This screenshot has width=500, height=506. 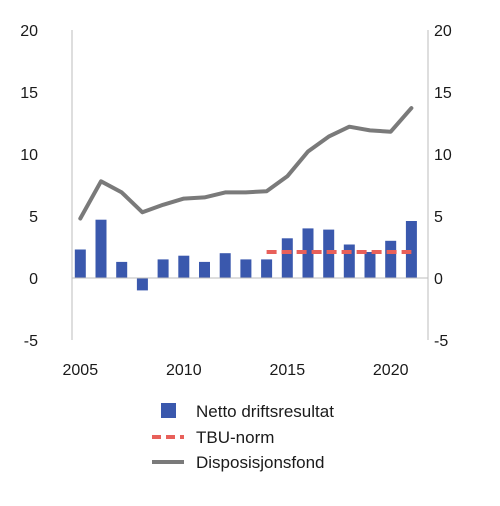 What do you see at coordinates (438, 279) in the screenshot?
I see `y-tick-right-0: 0` at bounding box center [438, 279].